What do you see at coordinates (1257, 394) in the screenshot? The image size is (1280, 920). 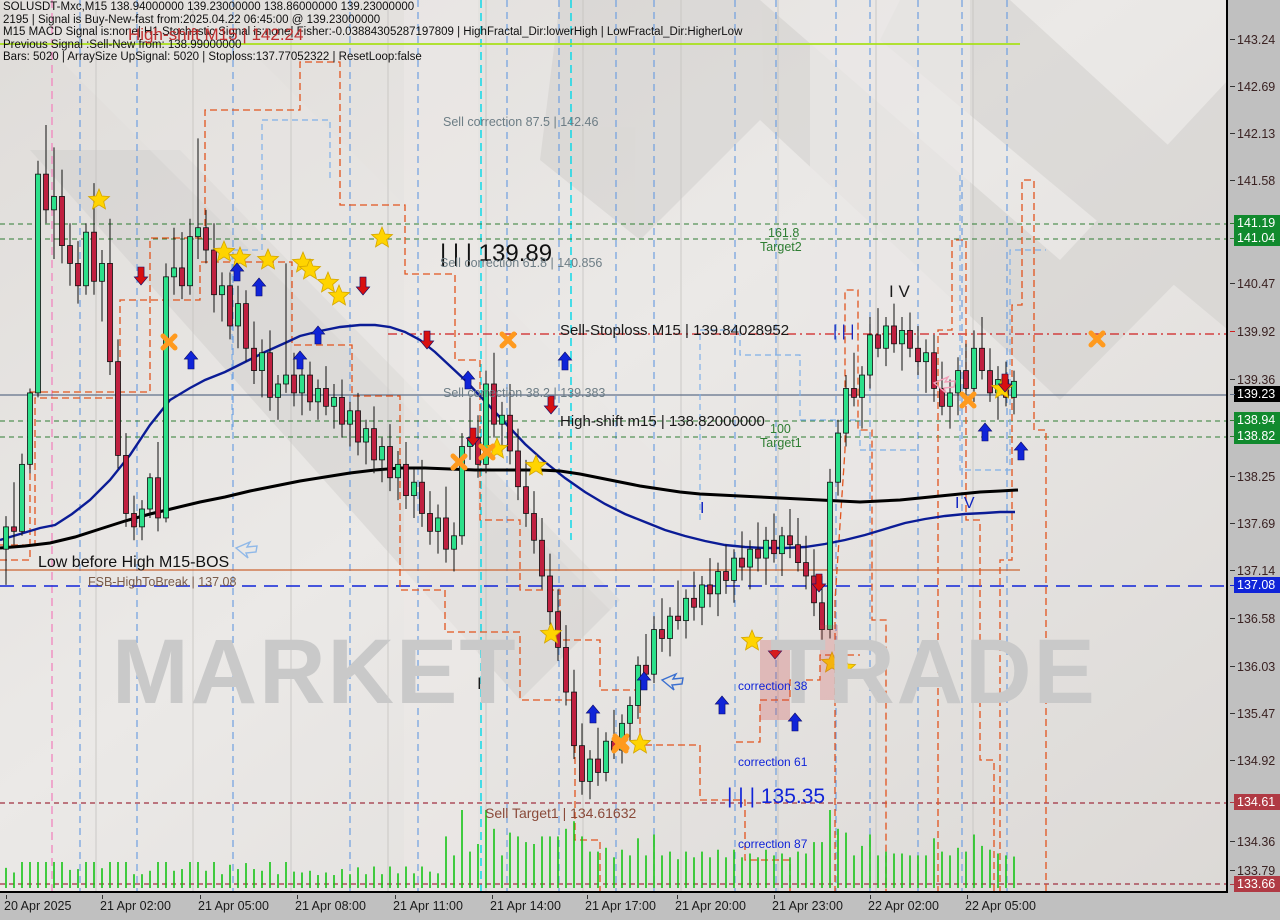 I see `current-price-label: 139.23` at bounding box center [1257, 394].